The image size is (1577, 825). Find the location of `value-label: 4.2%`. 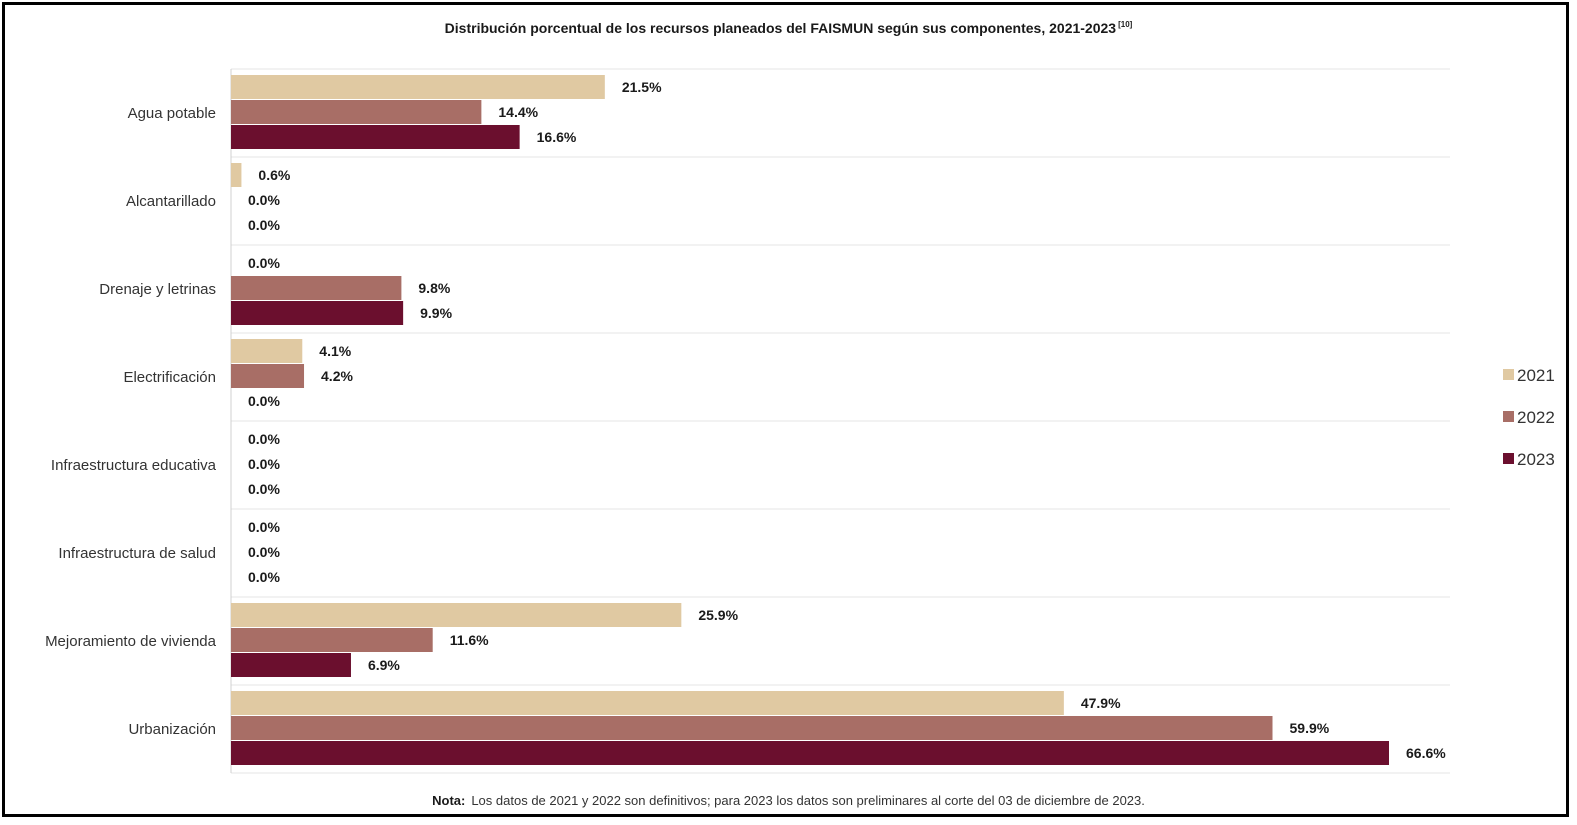

value-label: 4.2% is located at coordinates (337, 376).